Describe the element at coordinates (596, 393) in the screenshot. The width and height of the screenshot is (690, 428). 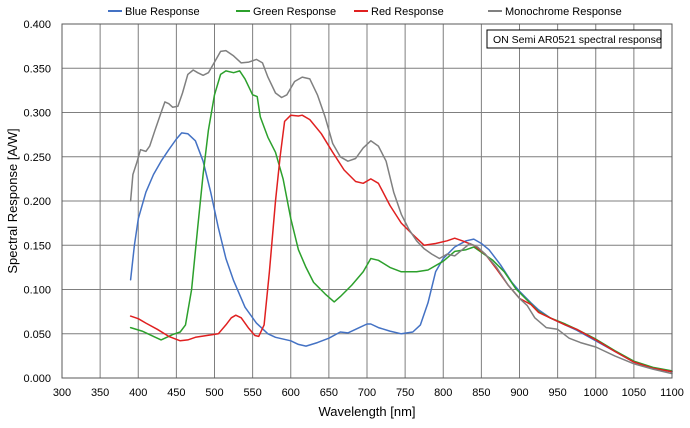
I see `x-tick-label-1000: 1000` at that location.